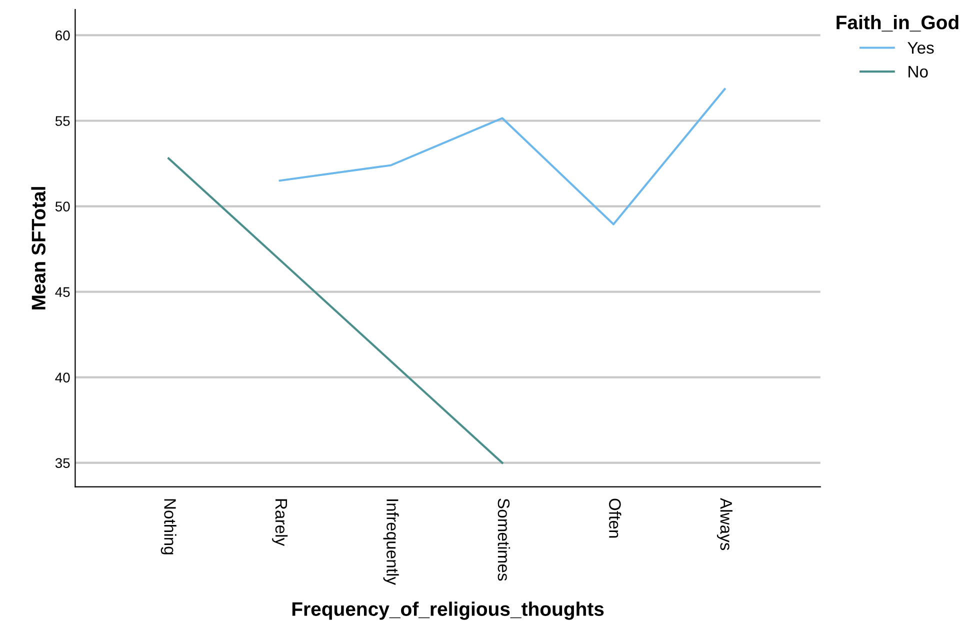  I want to click on legend-label: No, so click(918, 72).